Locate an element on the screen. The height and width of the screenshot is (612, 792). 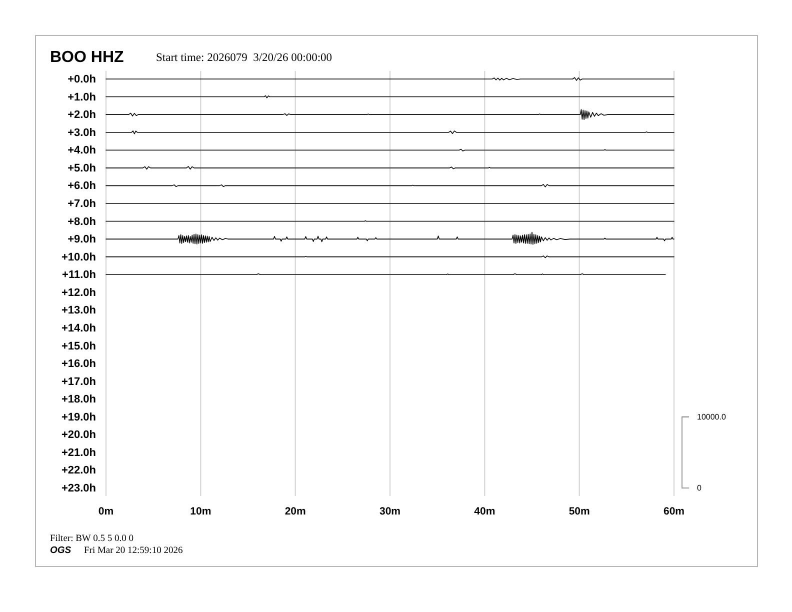
y-tick-label: +3.0h is located at coordinates (82, 132).